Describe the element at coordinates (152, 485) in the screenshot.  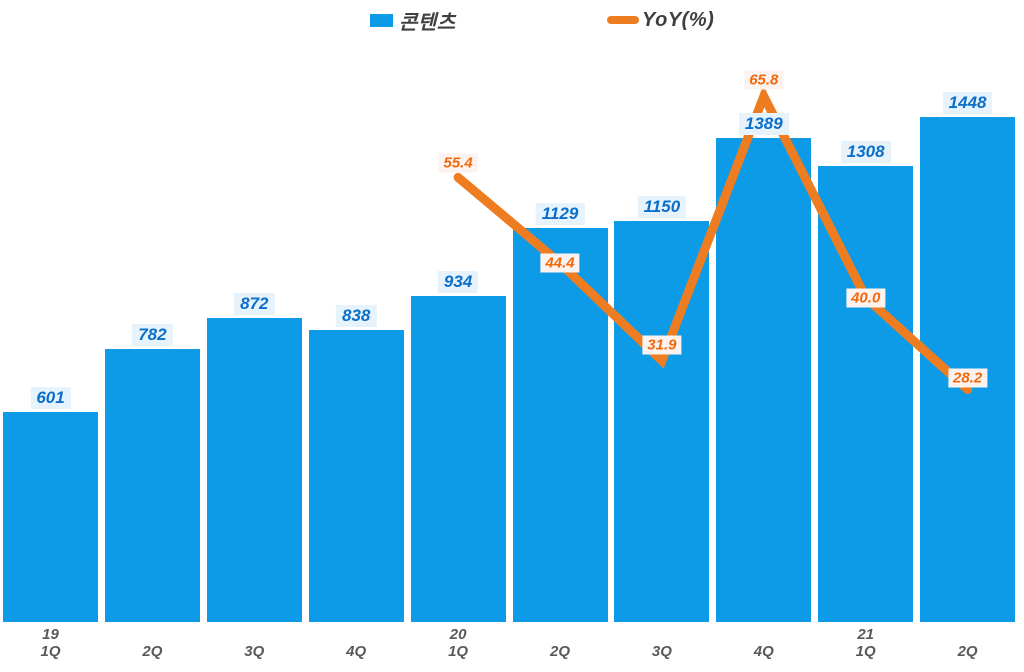
I see `bar-2Q` at that location.